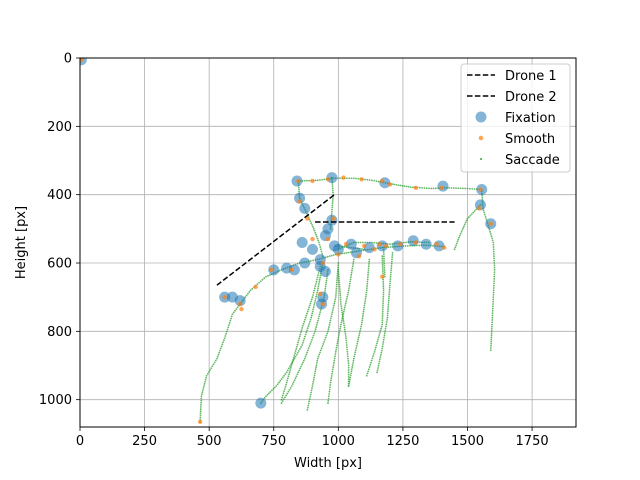 The height and width of the screenshot is (480, 640). What do you see at coordinates (532, 441) in the screenshot?
I see `x-tick-label: 1750` at bounding box center [532, 441].